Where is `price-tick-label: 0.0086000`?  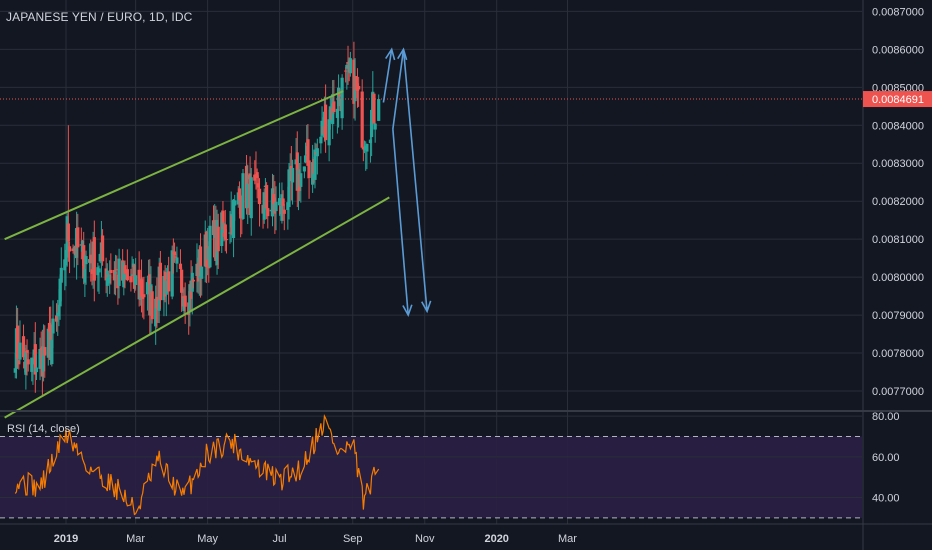
price-tick-label: 0.0086000 is located at coordinates (898, 50).